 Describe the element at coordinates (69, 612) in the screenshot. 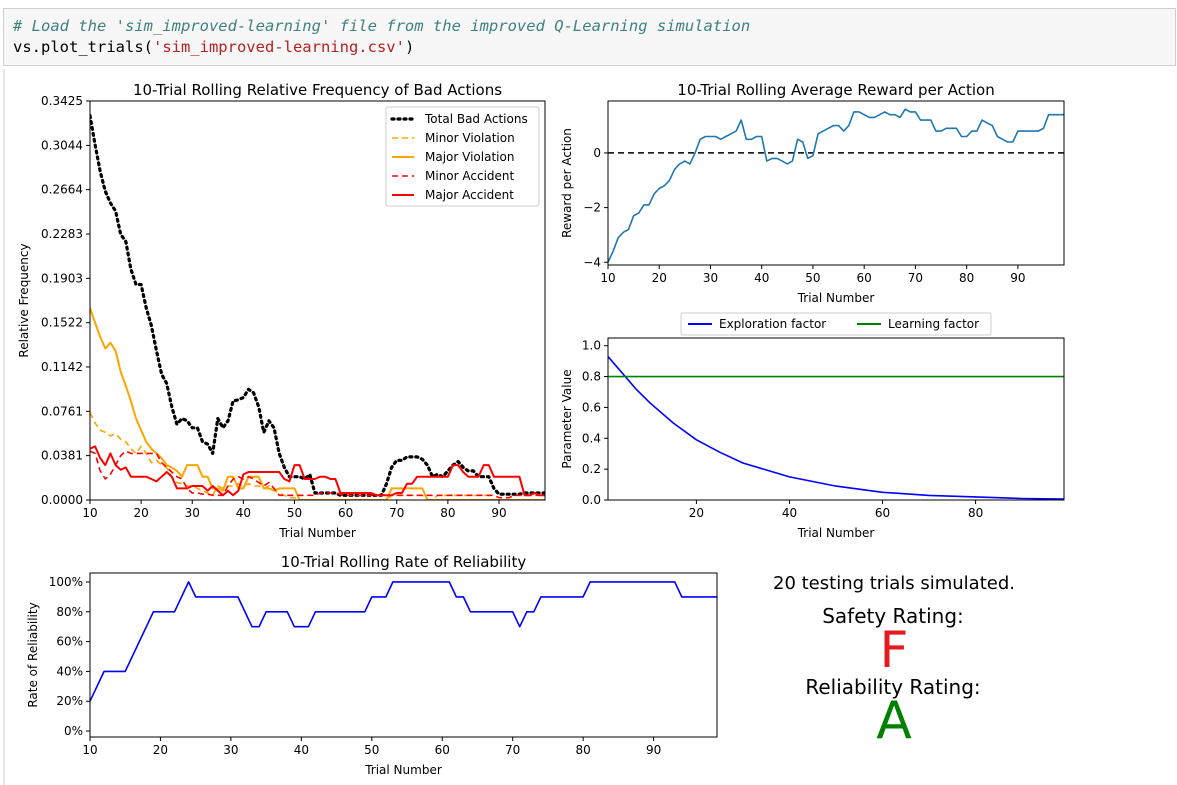

I see `y-tick-label: 80%` at that location.